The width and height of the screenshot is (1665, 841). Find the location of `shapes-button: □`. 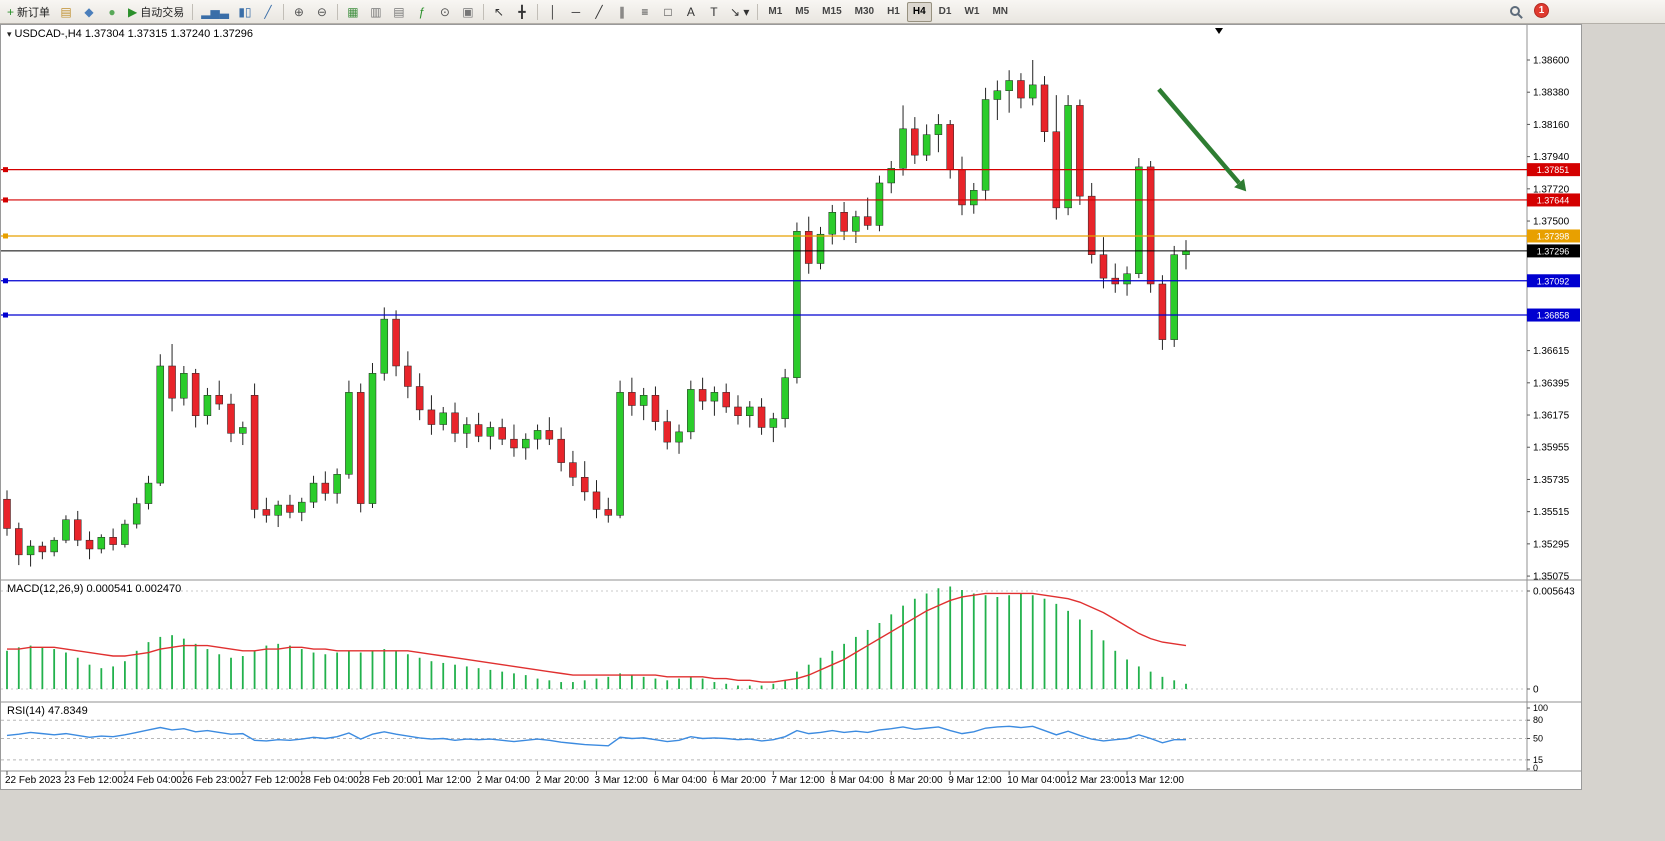

shapes-button: □ is located at coordinates (668, 12).